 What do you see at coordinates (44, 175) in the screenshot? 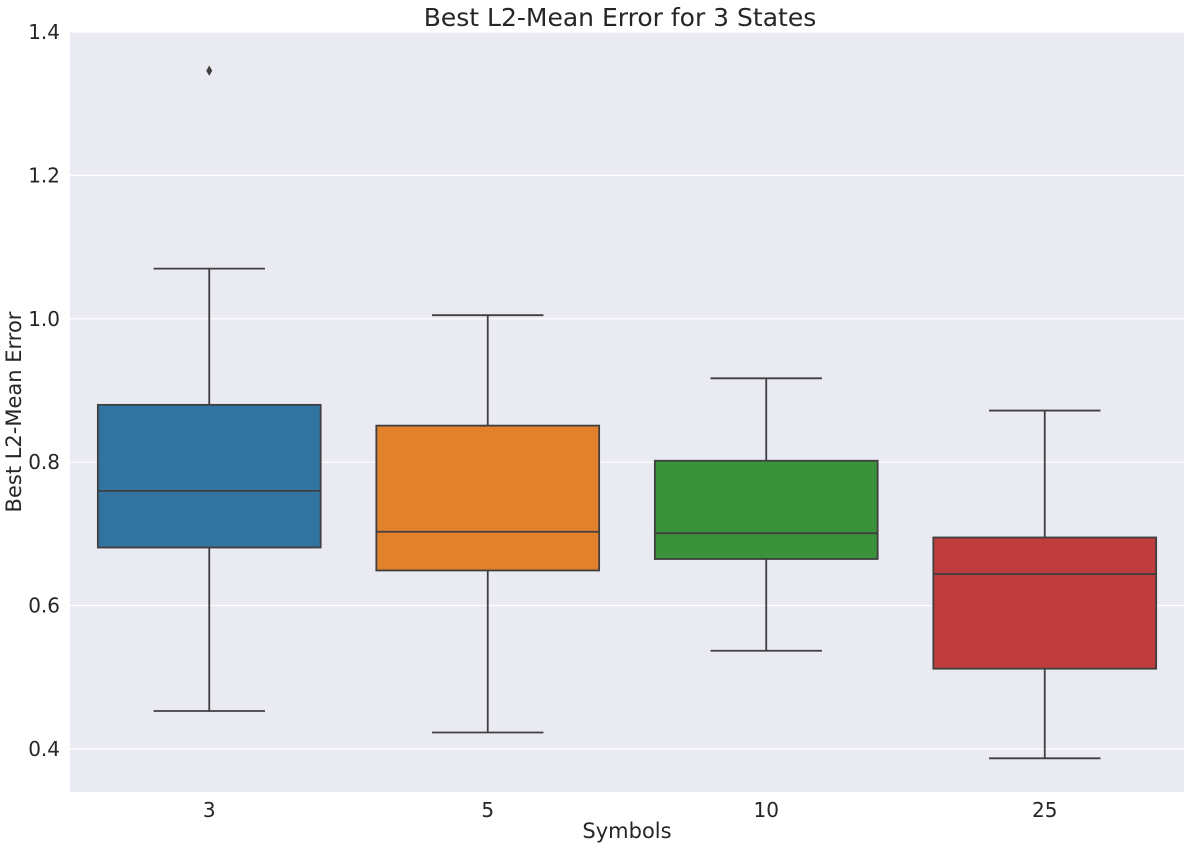
I see `y-tick-label-4: 1.2` at bounding box center [44, 175].